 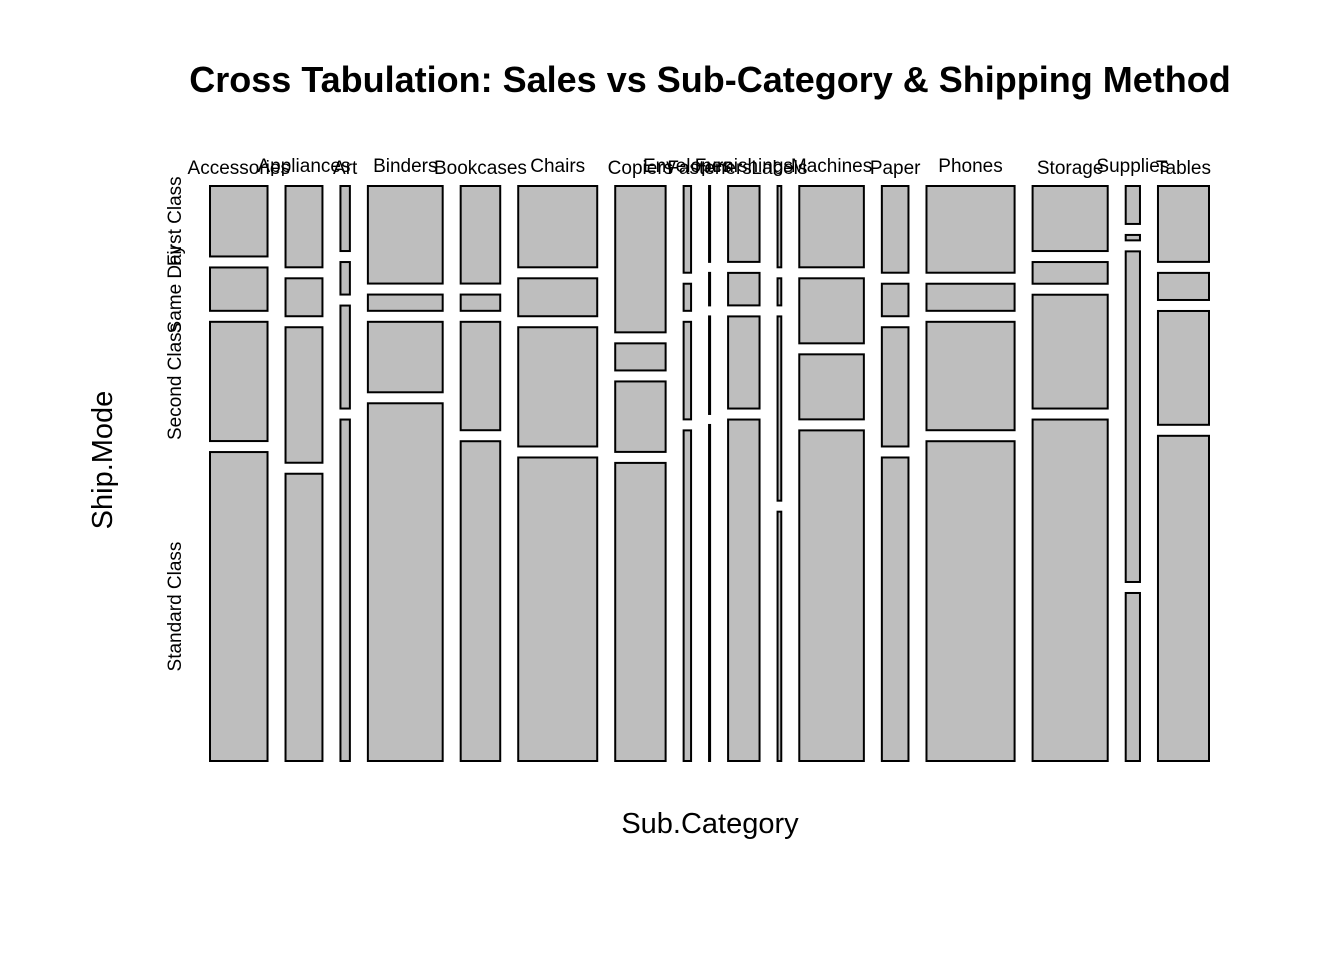 What do you see at coordinates (405, 302) in the screenshot?
I see `tile-binders-same-day` at bounding box center [405, 302].